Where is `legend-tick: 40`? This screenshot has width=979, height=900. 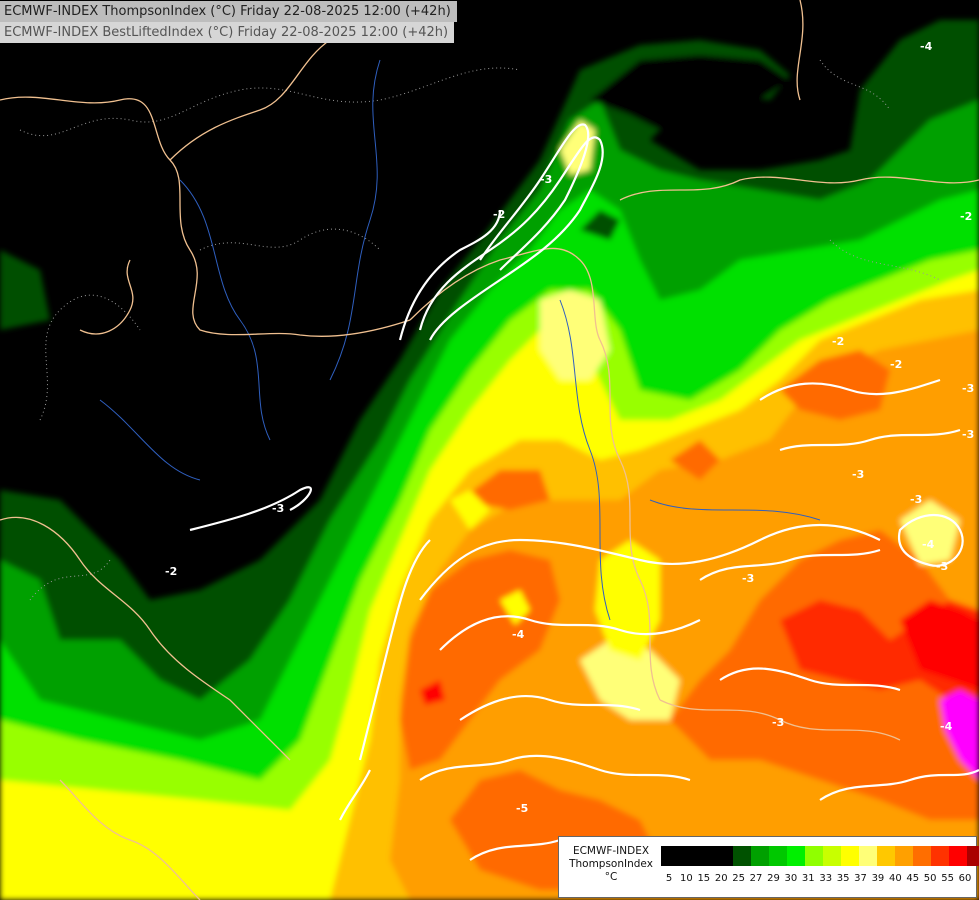 legend-tick: 40 is located at coordinates (895, 878).